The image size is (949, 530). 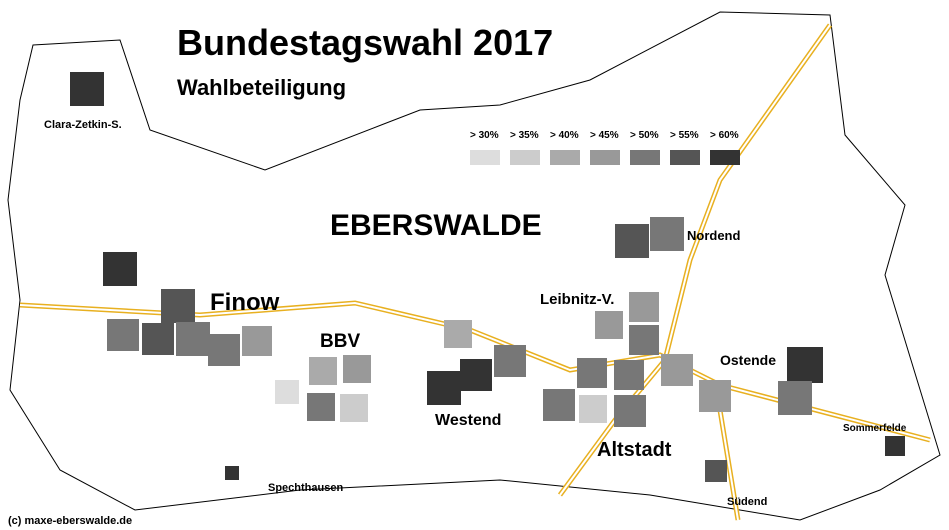 What do you see at coordinates (468, 420) in the screenshot?
I see `place-label: Westend` at bounding box center [468, 420].